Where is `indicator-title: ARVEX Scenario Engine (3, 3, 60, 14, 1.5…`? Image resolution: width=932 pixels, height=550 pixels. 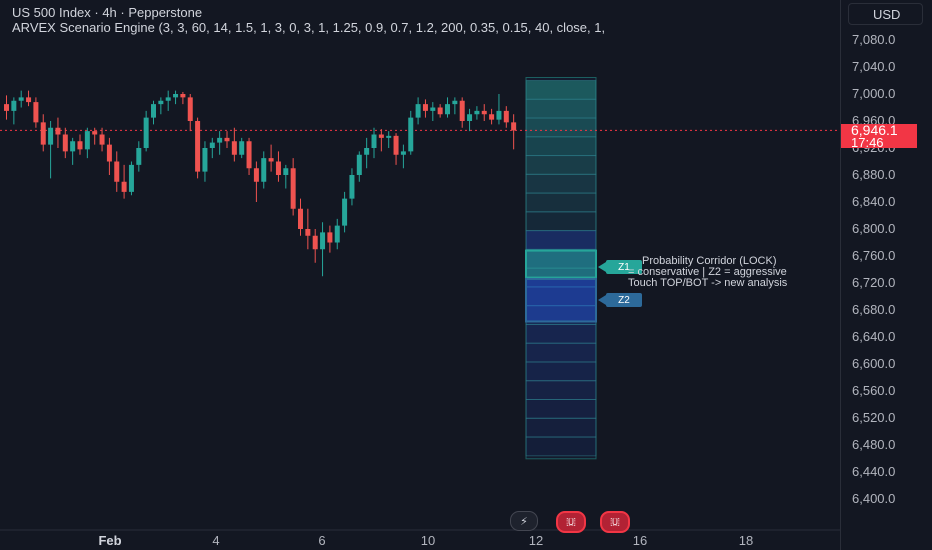 indicator-title: ARVEX Scenario Engine (3, 3, 60, 14, 1.5… is located at coordinates (309, 27).